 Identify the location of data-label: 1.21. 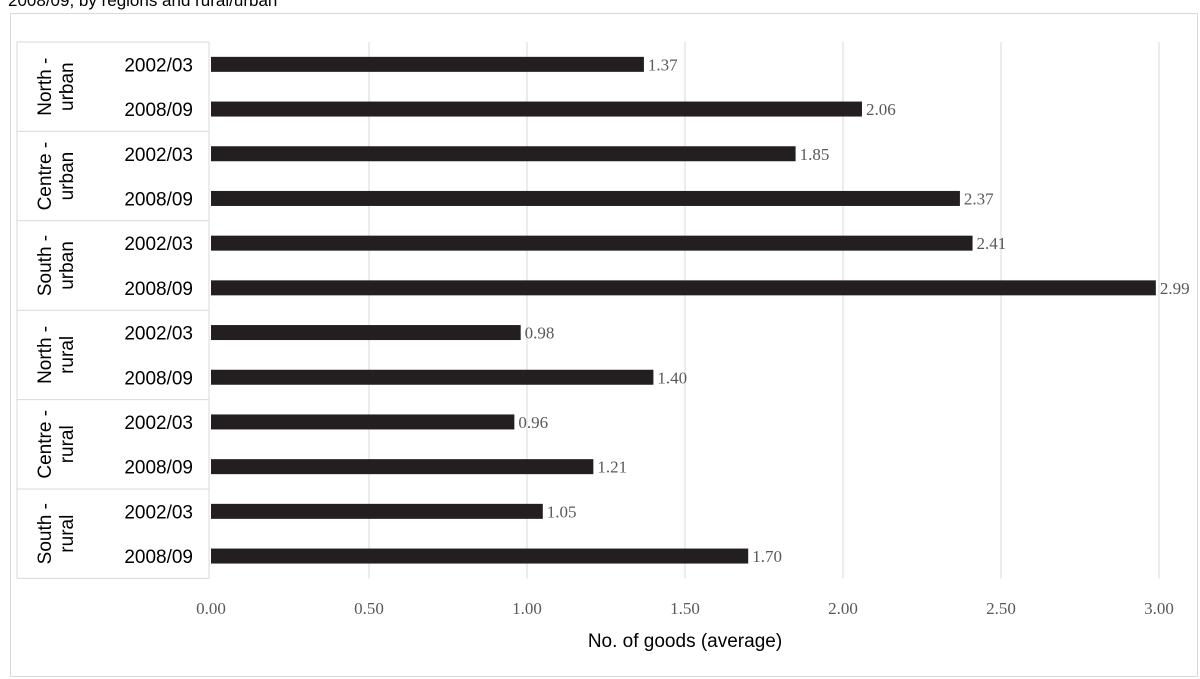
(612, 467).